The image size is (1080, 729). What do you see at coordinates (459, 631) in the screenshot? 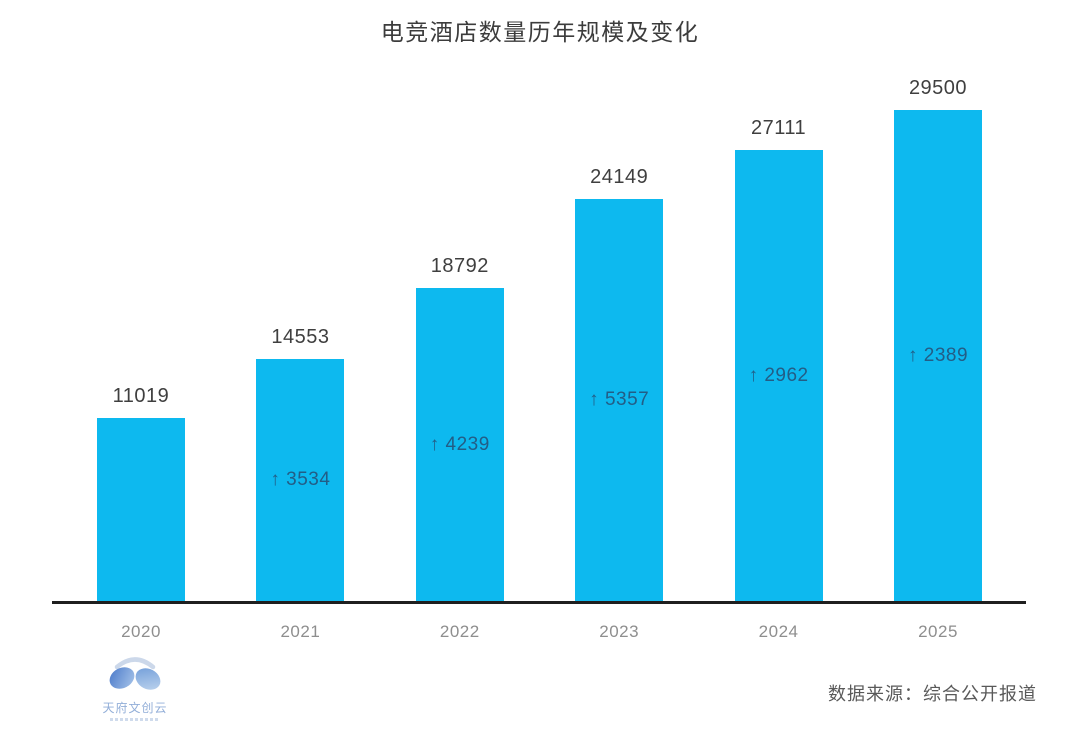
I see `x-tick-label: 2022` at bounding box center [459, 631].